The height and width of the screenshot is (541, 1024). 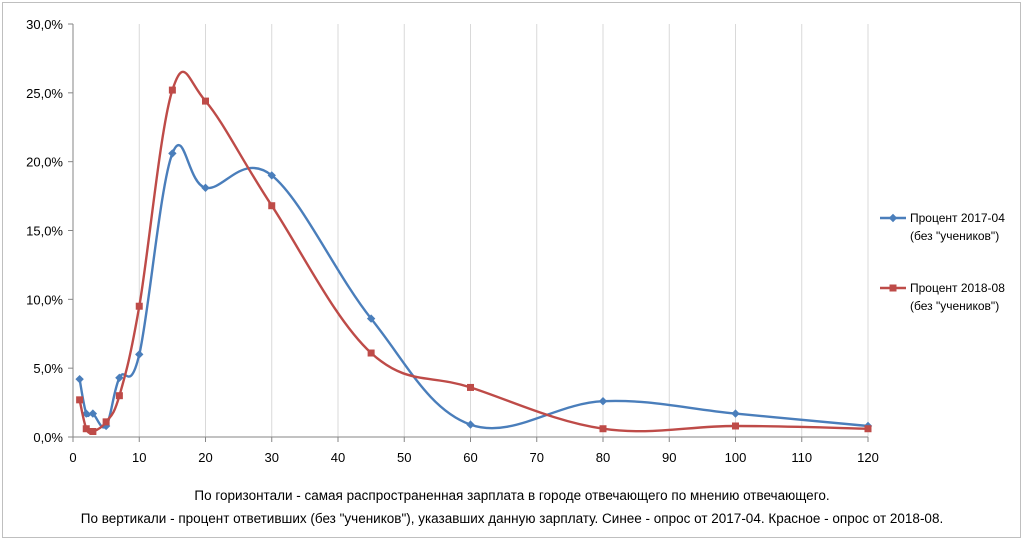 What do you see at coordinates (868, 457) in the screenshot?
I see `x-tick-label: 120` at bounding box center [868, 457].